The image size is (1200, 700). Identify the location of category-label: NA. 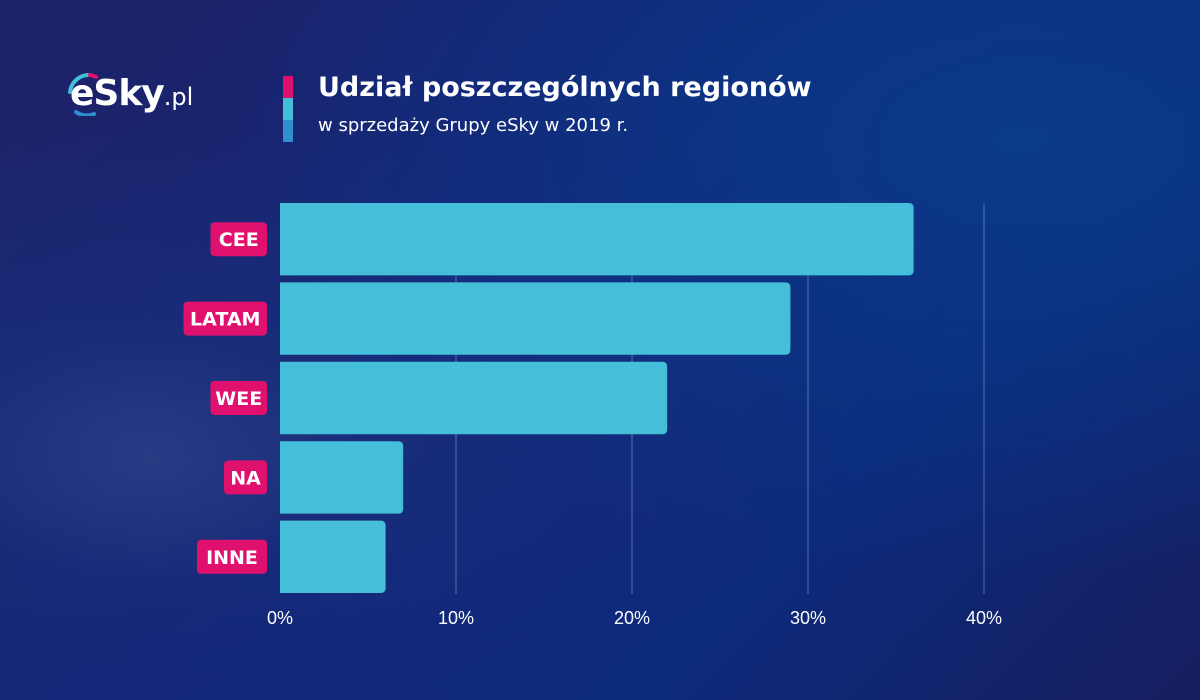
(245, 478).